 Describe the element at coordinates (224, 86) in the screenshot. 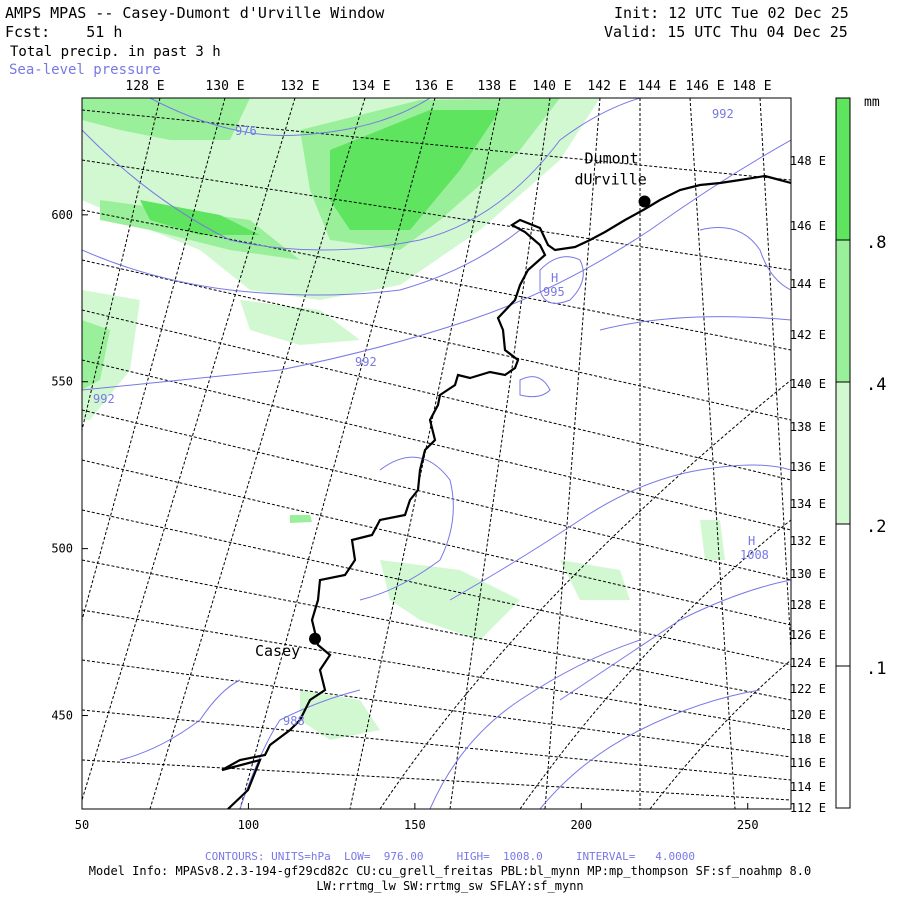

I see `lon-label-top: 130 E` at that location.